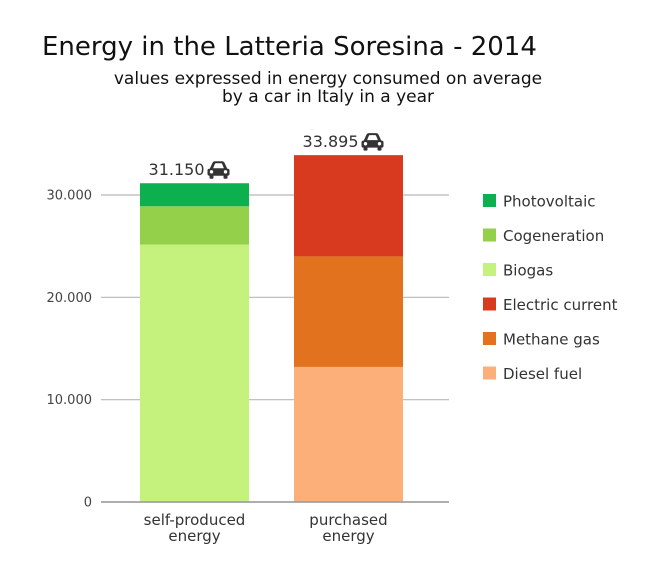 The height and width of the screenshot is (585, 667). I want to click on total-label: 31.150, so click(177, 169).